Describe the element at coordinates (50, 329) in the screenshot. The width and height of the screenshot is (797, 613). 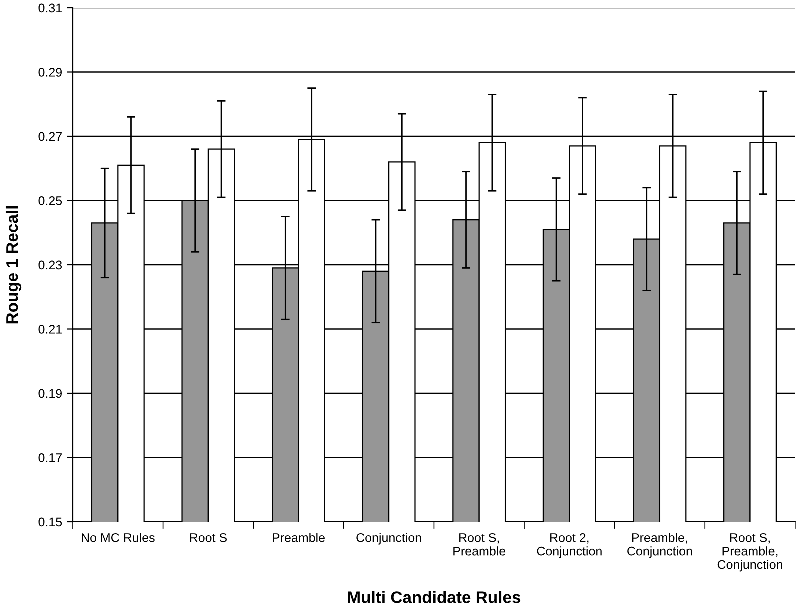
I see `y-tick-label: 0.21` at that location.